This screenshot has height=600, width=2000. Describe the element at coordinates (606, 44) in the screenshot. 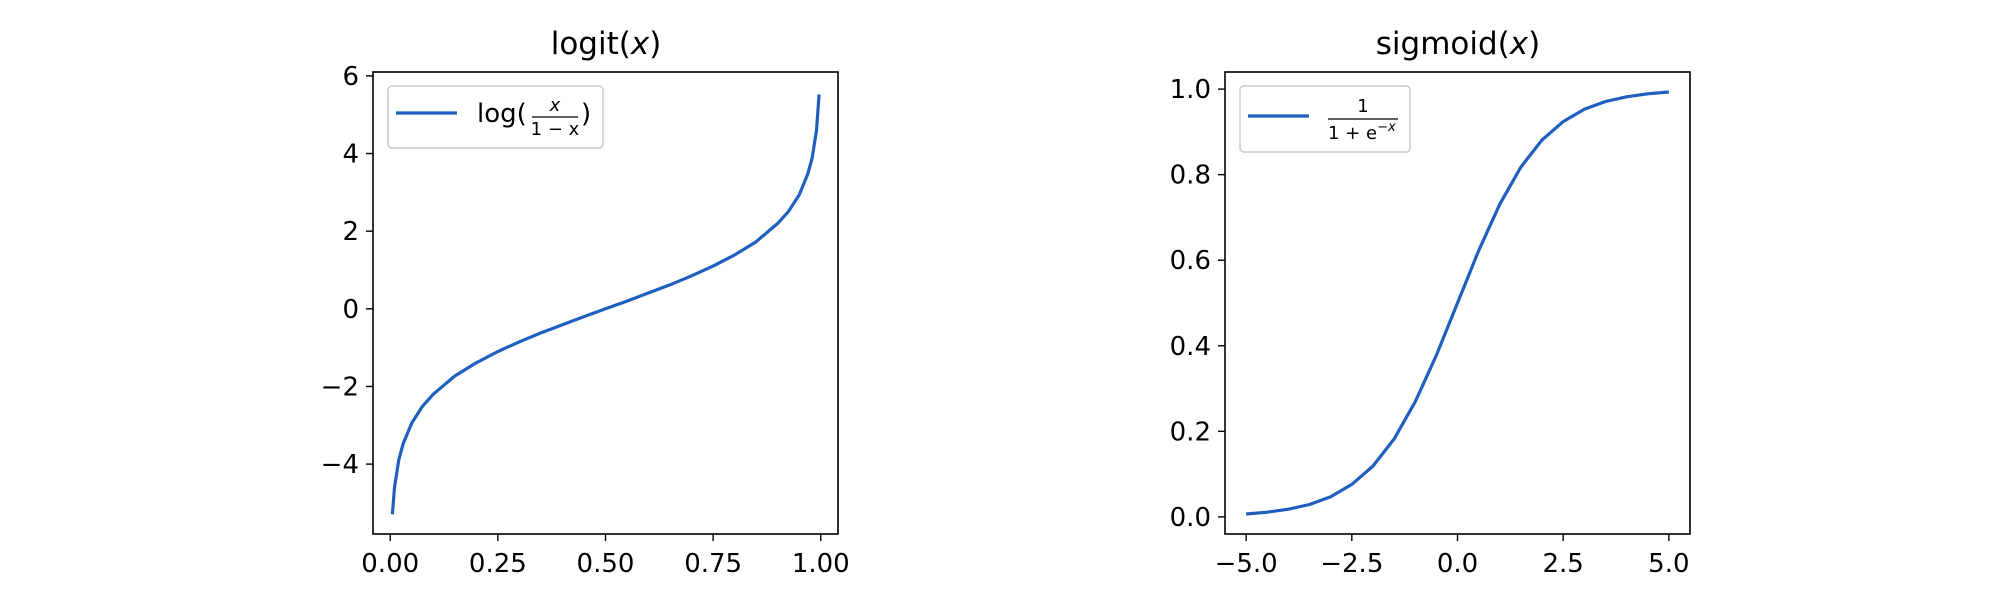

I see `logit-chart-title: logit(x)` at that location.